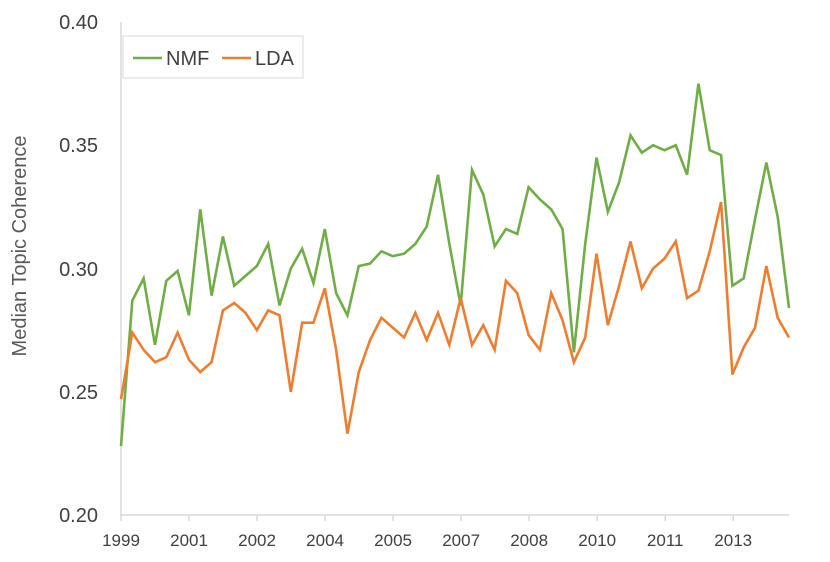 The width and height of the screenshot is (830, 562). What do you see at coordinates (78, 393) in the screenshot?
I see `y-tick-label: 0.25` at bounding box center [78, 393].